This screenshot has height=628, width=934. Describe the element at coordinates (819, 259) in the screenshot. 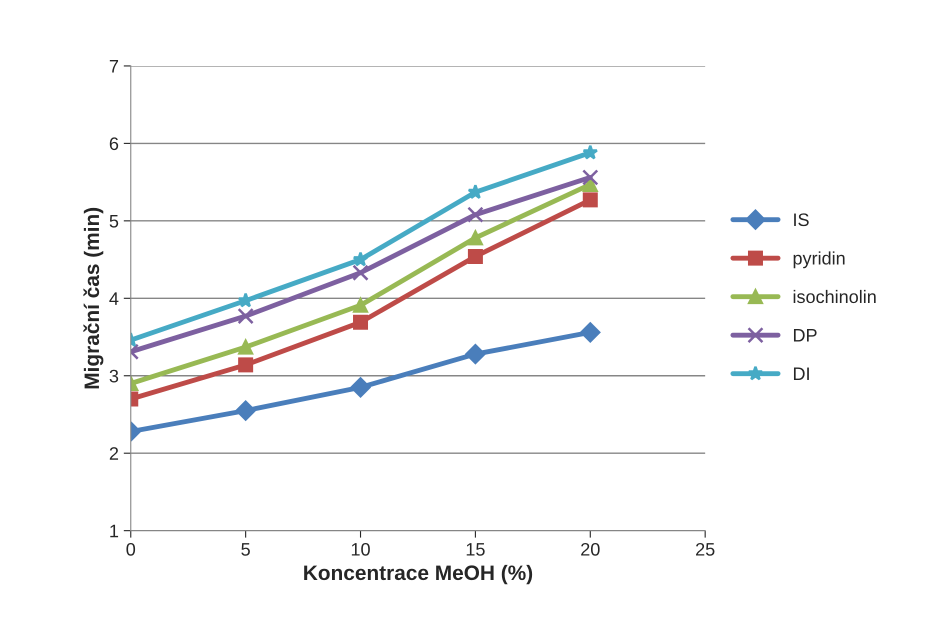

I see `legend-label: pyridin` at that location.